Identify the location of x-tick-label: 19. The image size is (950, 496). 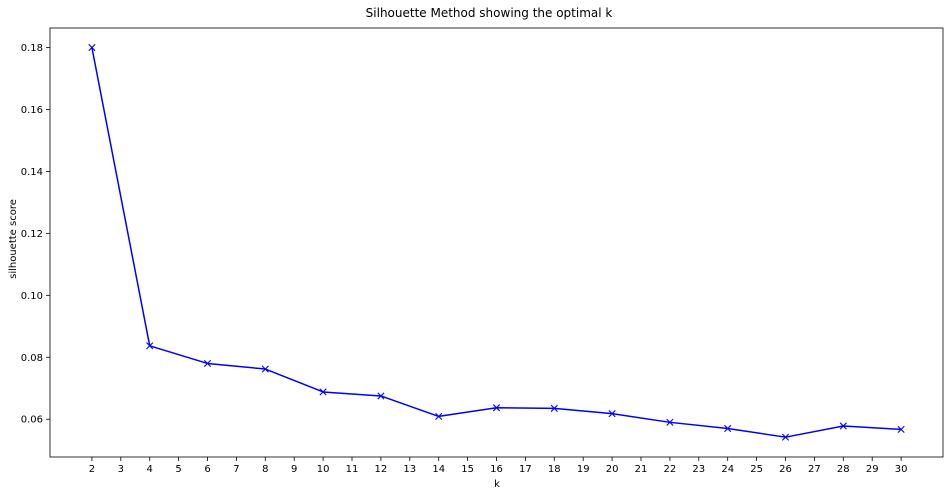
(583, 469).